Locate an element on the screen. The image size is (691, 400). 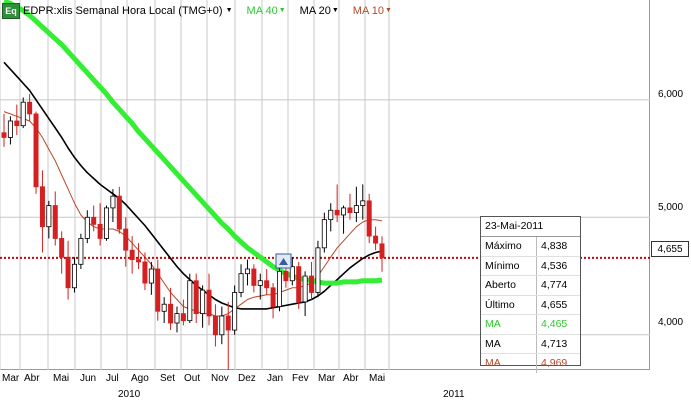
info-row: Último 4,655 is located at coordinates (530, 305).